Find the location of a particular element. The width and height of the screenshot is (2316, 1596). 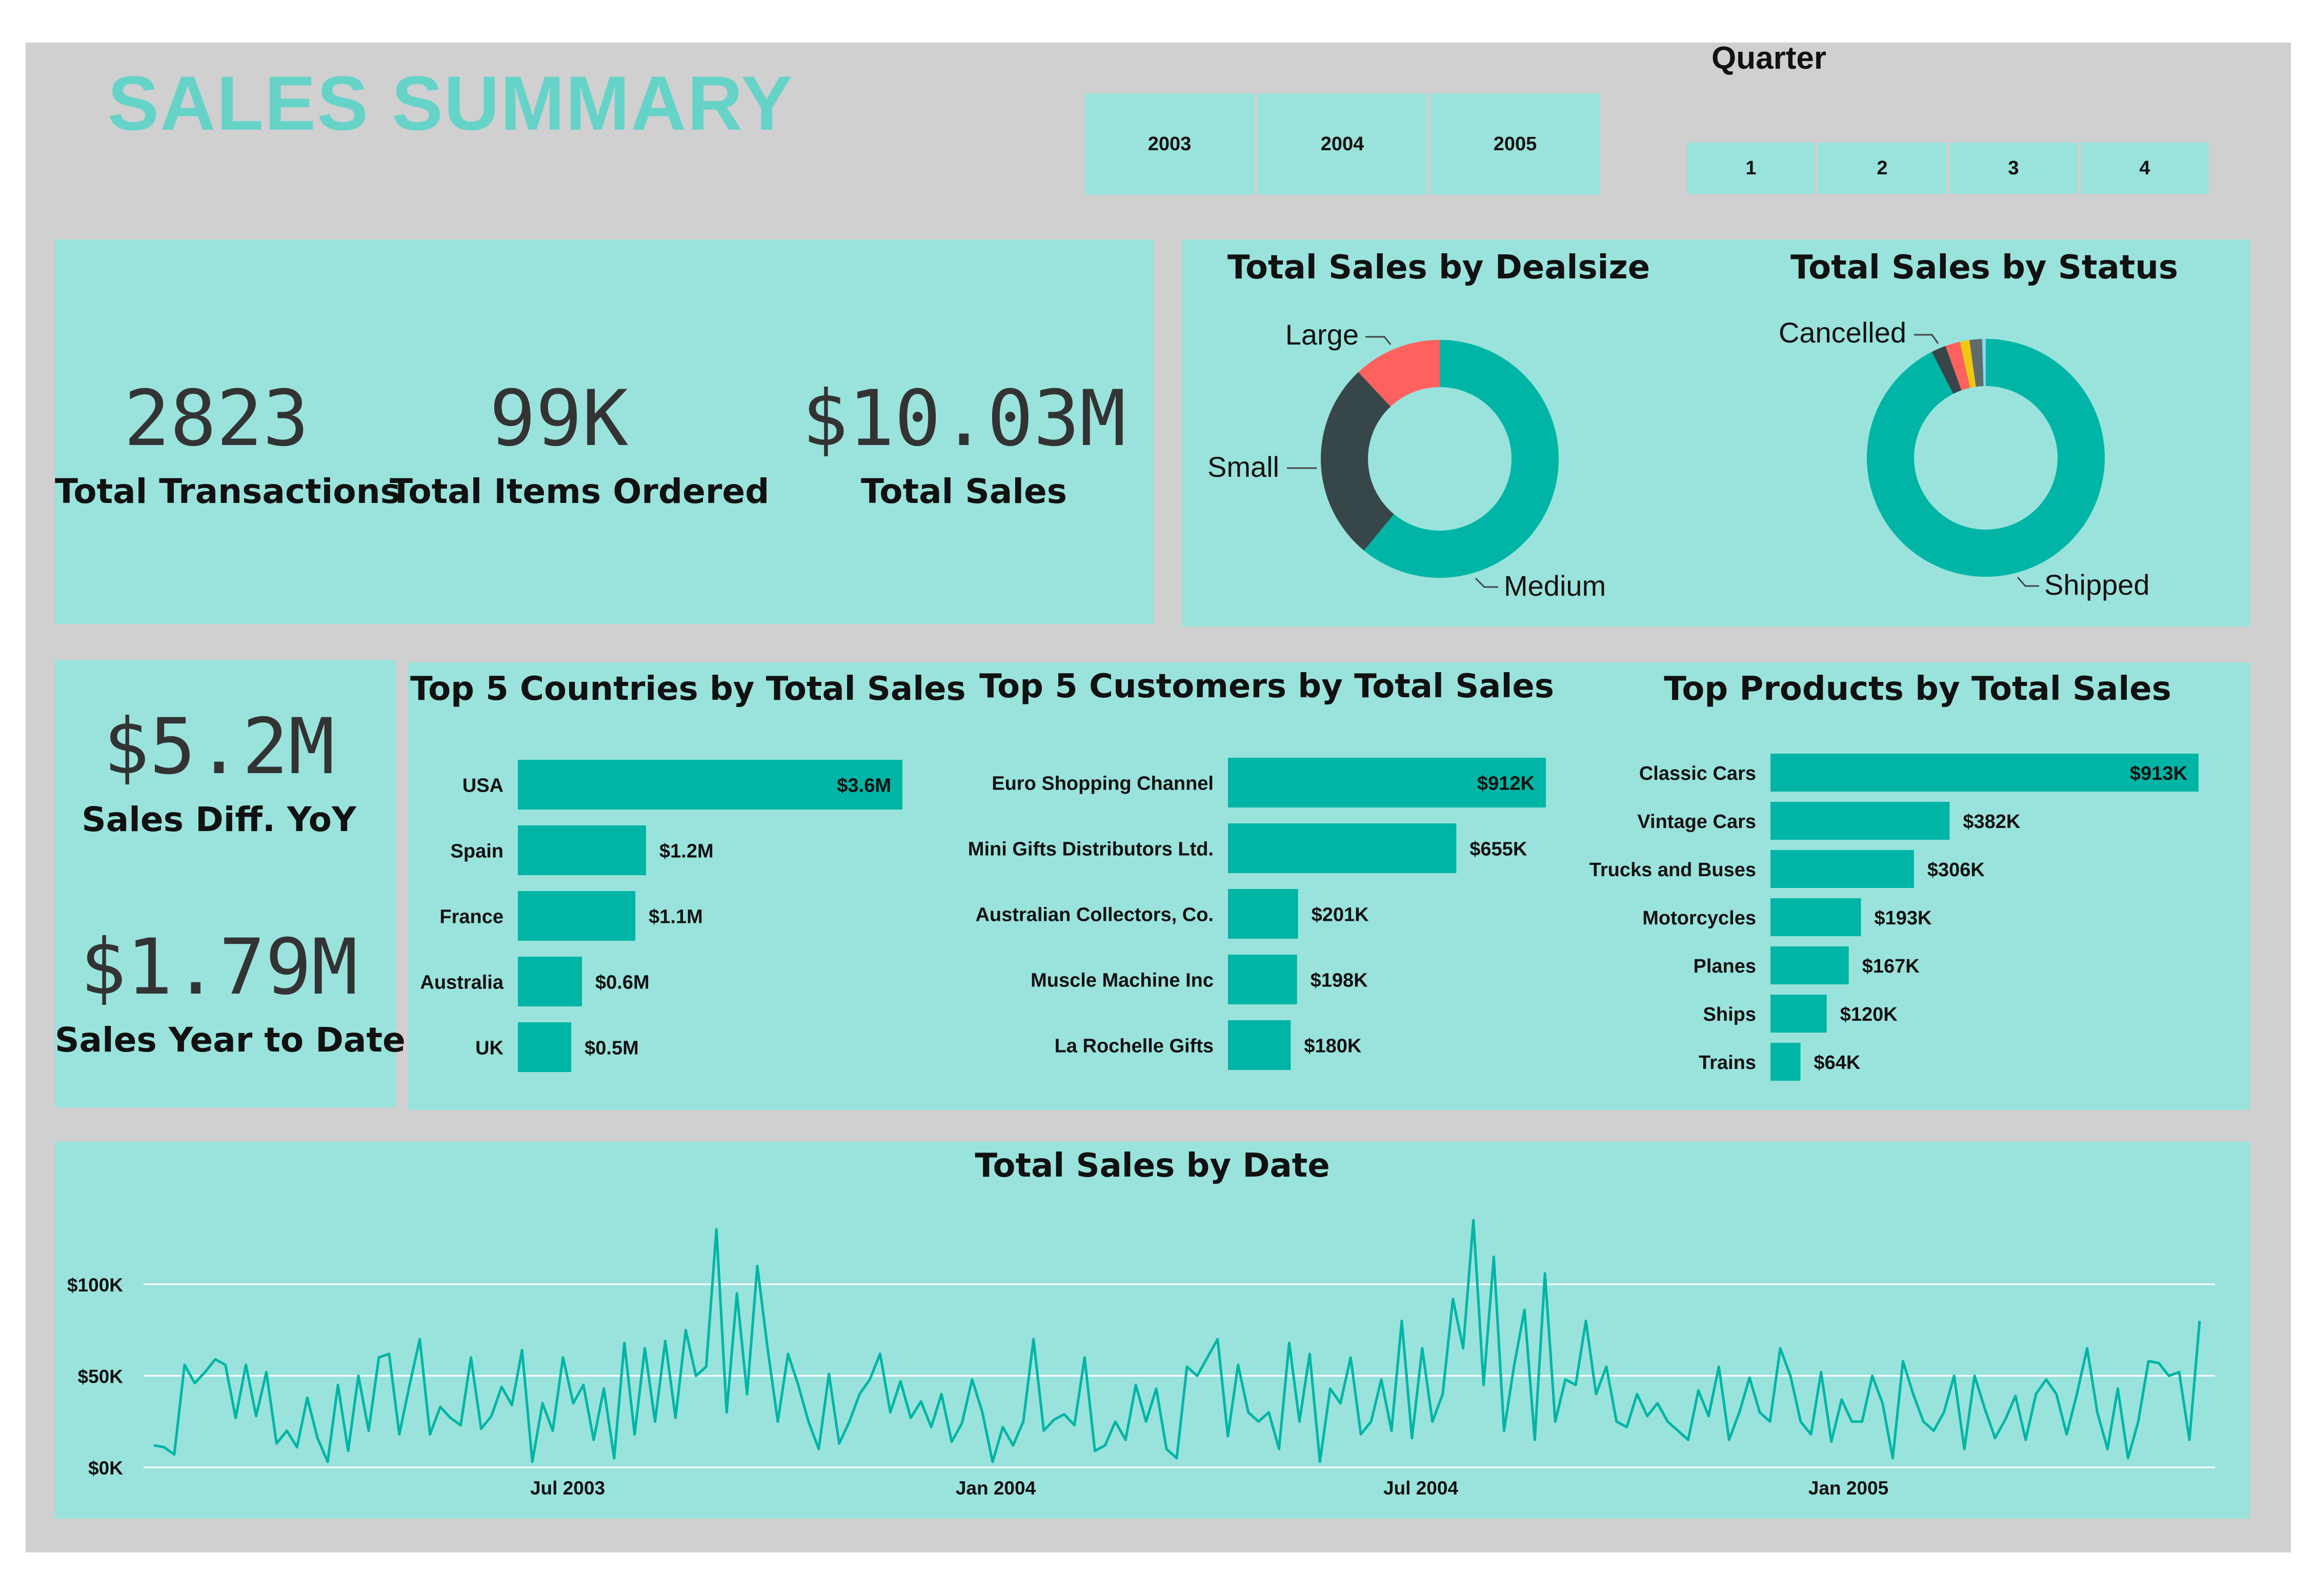

donut-slice-small is located at coordinates (1357, 461).